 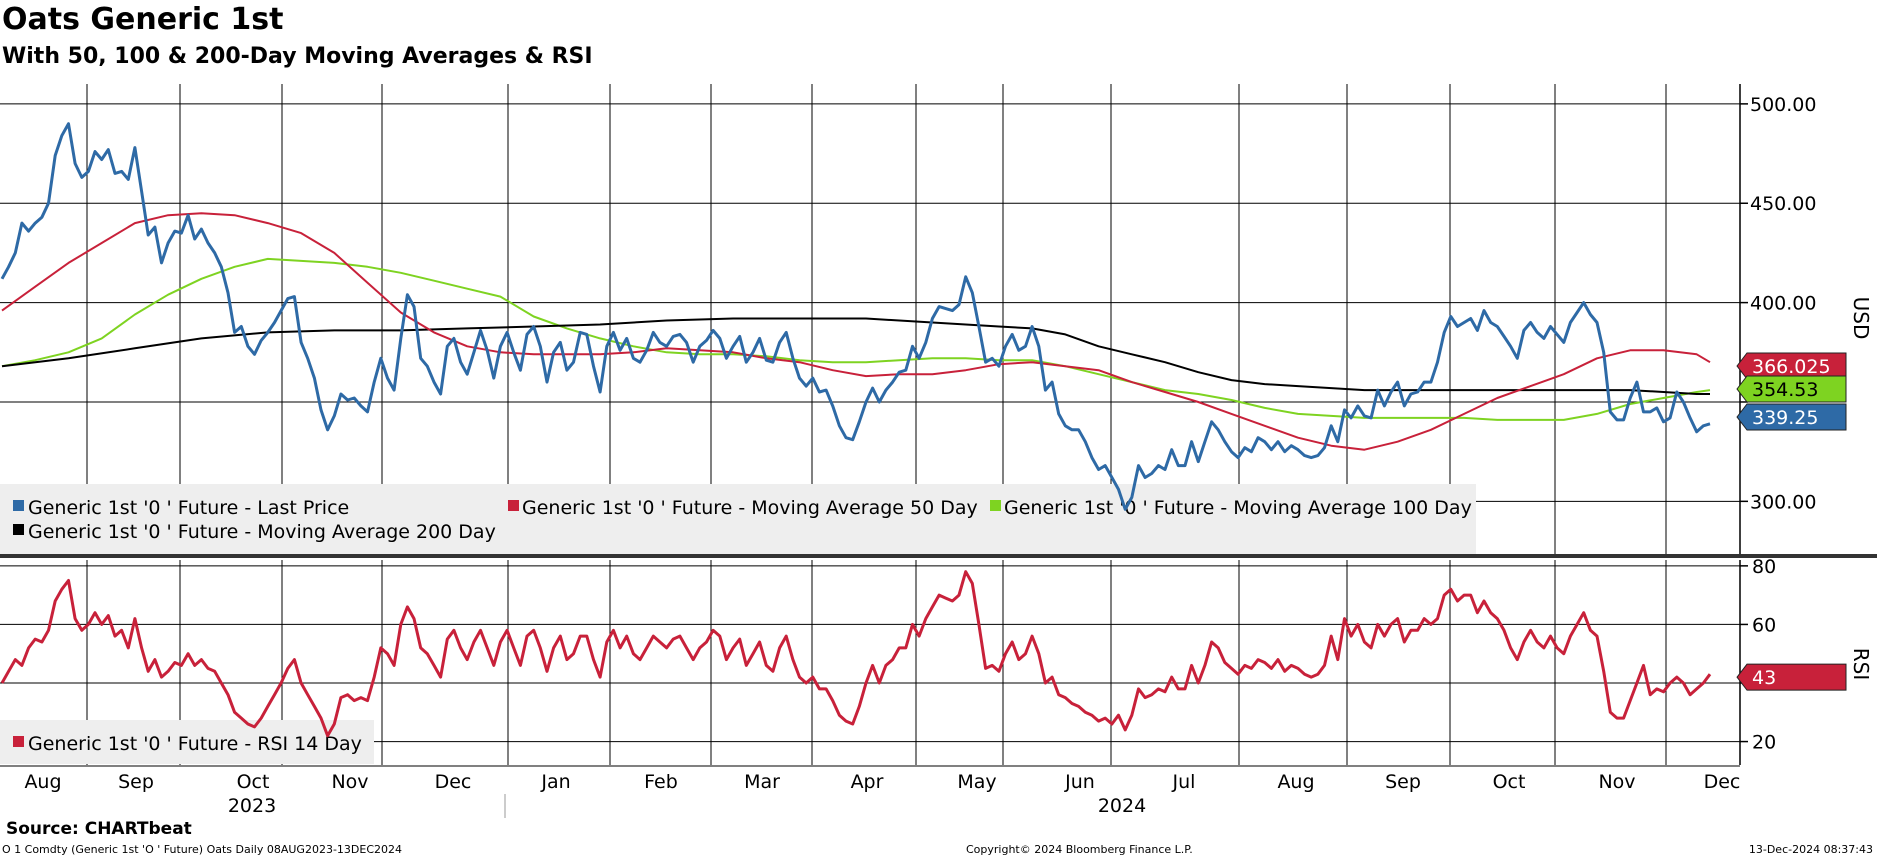 What do you see at coordinates (867, 782) in the screenshot?
I see `x-month-label: Apr` at bounding box center [867, 782].